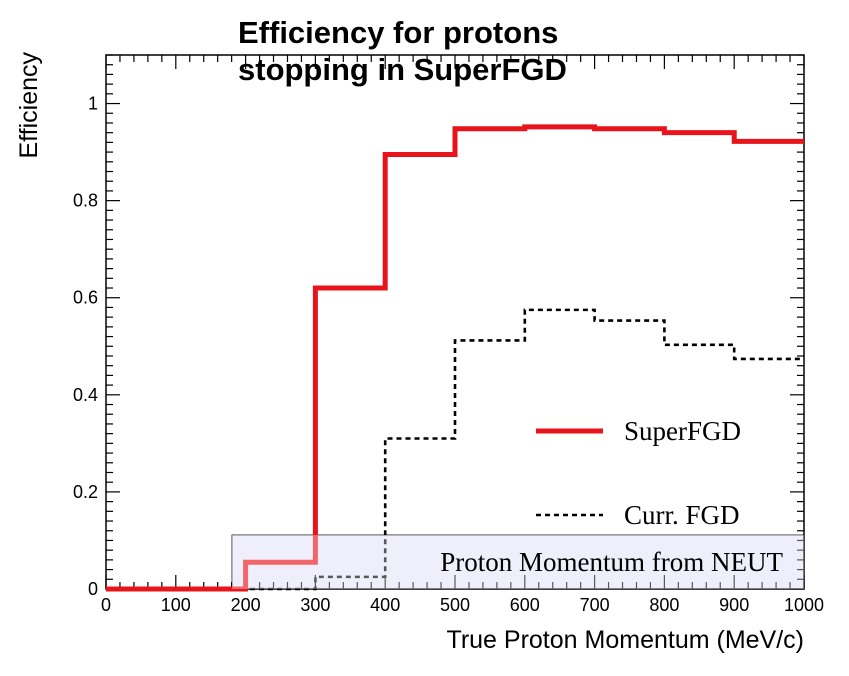  Describe the element at coordinates (595, 605) in the screenshot. I see `x-tick-label: 700` at that location.